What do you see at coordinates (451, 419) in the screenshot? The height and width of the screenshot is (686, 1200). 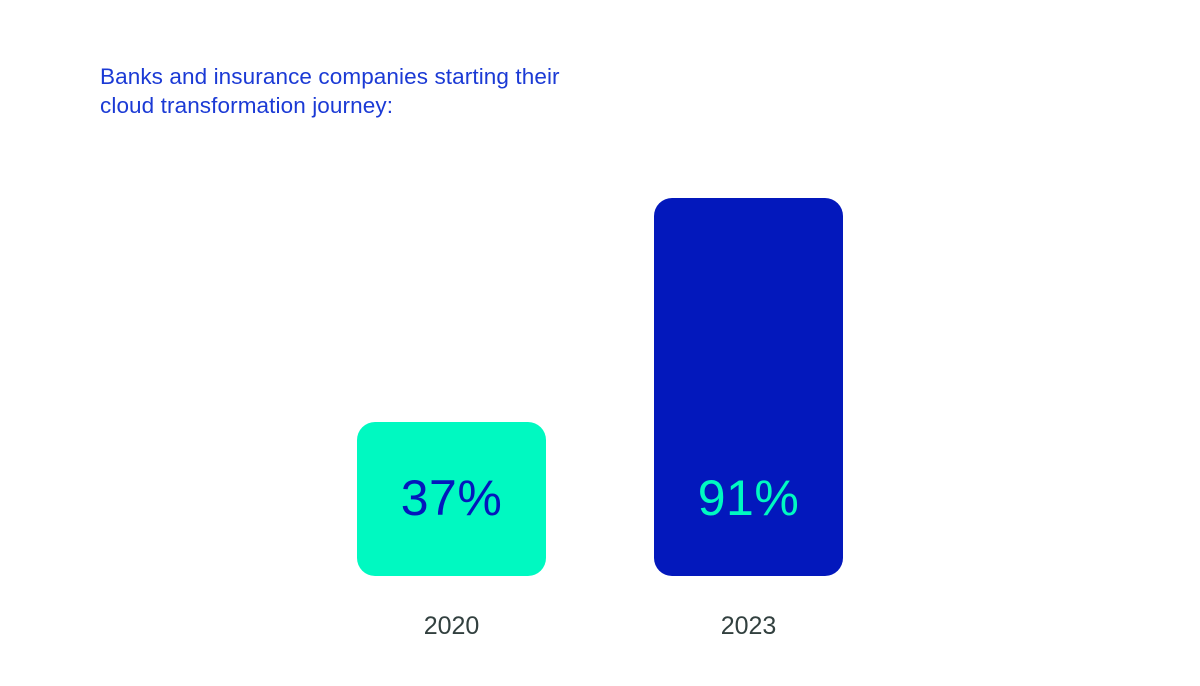 I see `bar-group-2020: 37% 2020` at bounding box center [451, 419].